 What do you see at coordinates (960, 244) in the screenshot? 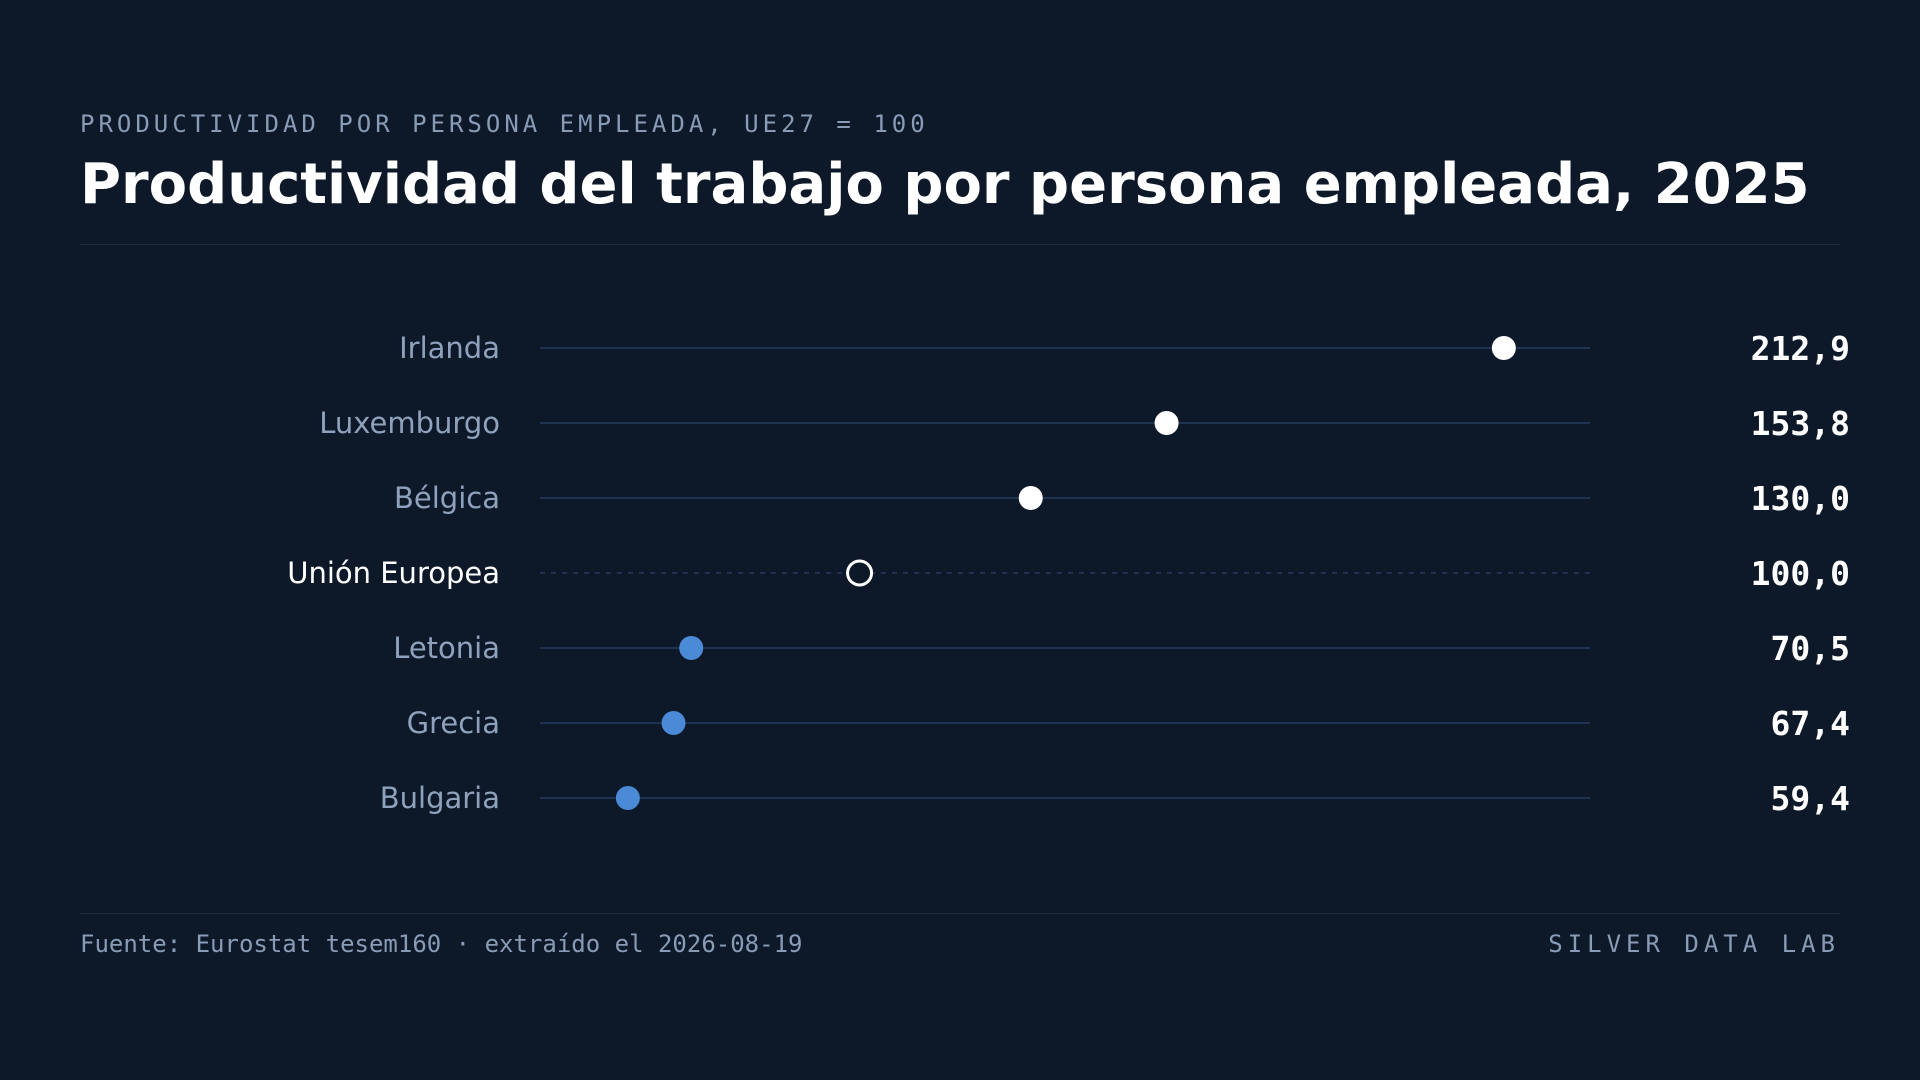
I see `header-divider` at bounding box center [960, 244].